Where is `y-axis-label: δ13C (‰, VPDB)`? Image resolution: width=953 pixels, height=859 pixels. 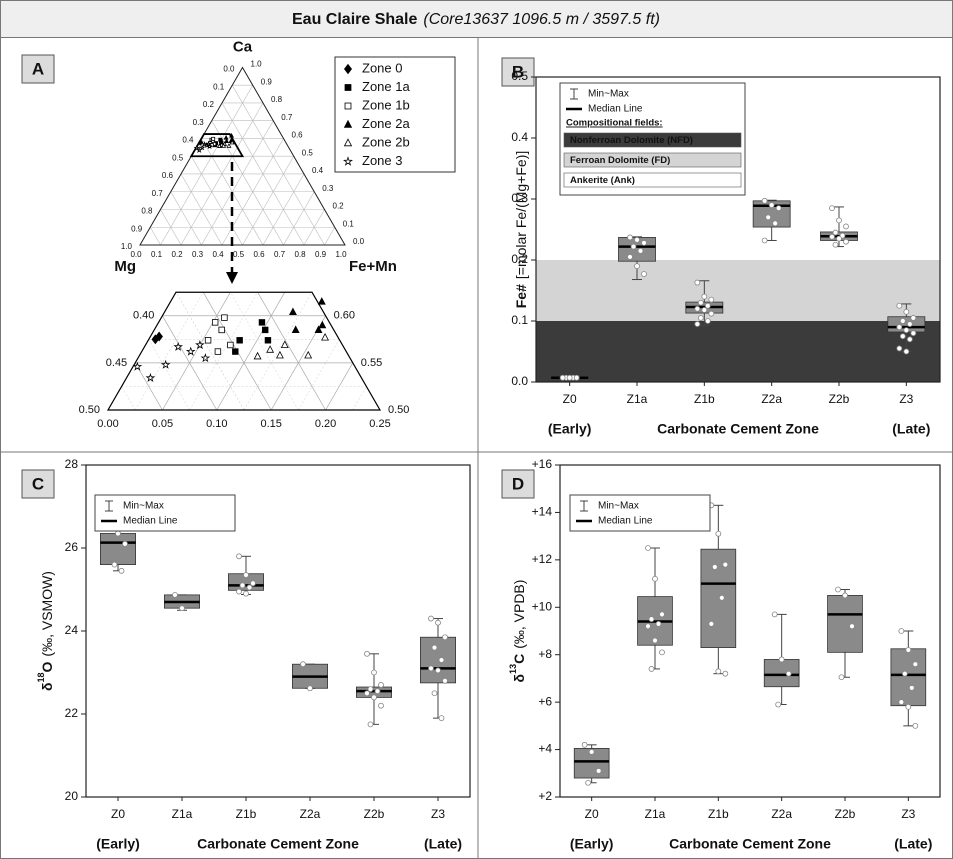
y-axis-label: δ13C (‰, VPDB) is located at coordinates (517, 631).